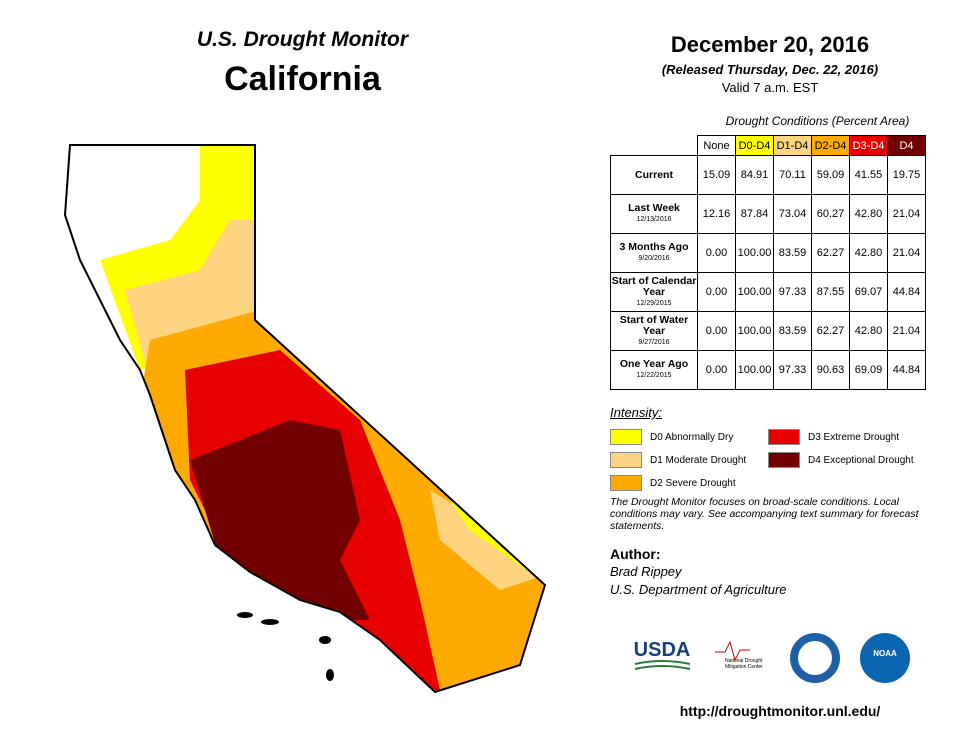  I want to click on column-header: D2-D4, so click(830, 145).